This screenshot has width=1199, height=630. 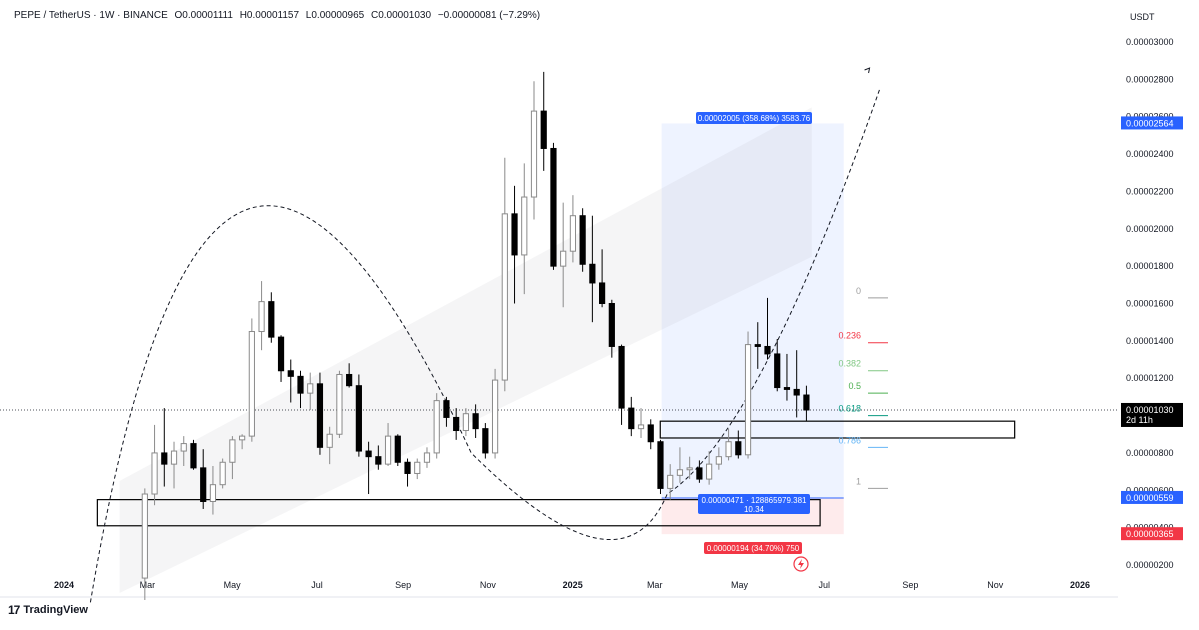 What do you see at coordinates (91, 15) in the screenshot?
I see `symbol-title: PEPE / TetherUS · 1W · BINANCE` at bounding box center [91, 15].